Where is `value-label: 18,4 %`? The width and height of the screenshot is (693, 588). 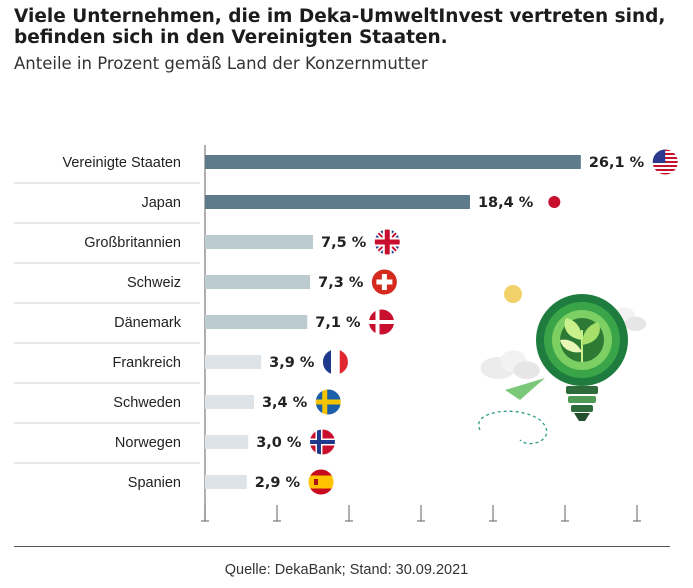
value-label: 18,4 % is located at coordinates (506, 203).